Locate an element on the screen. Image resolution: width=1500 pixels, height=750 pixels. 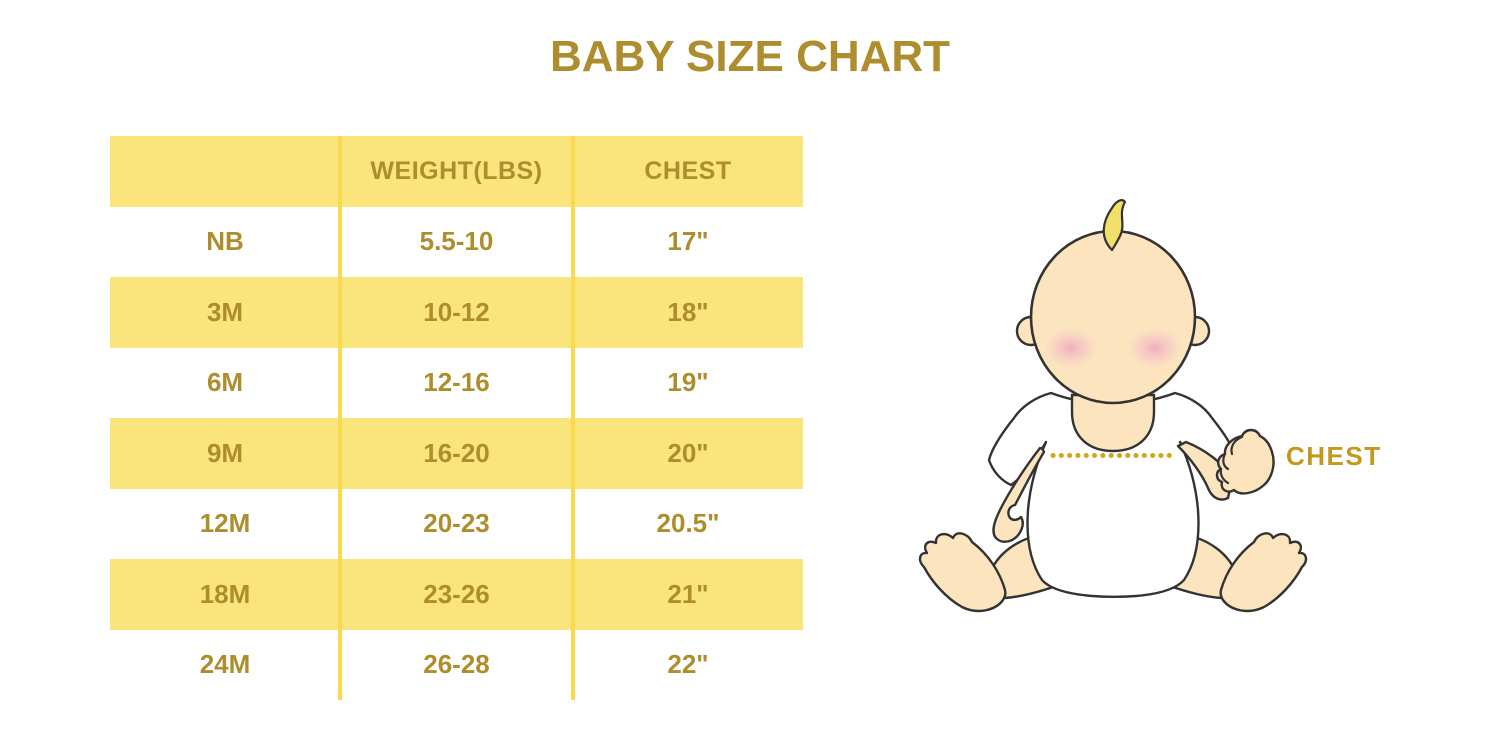
baby-left-arm is located at coordinates (1019, 494).